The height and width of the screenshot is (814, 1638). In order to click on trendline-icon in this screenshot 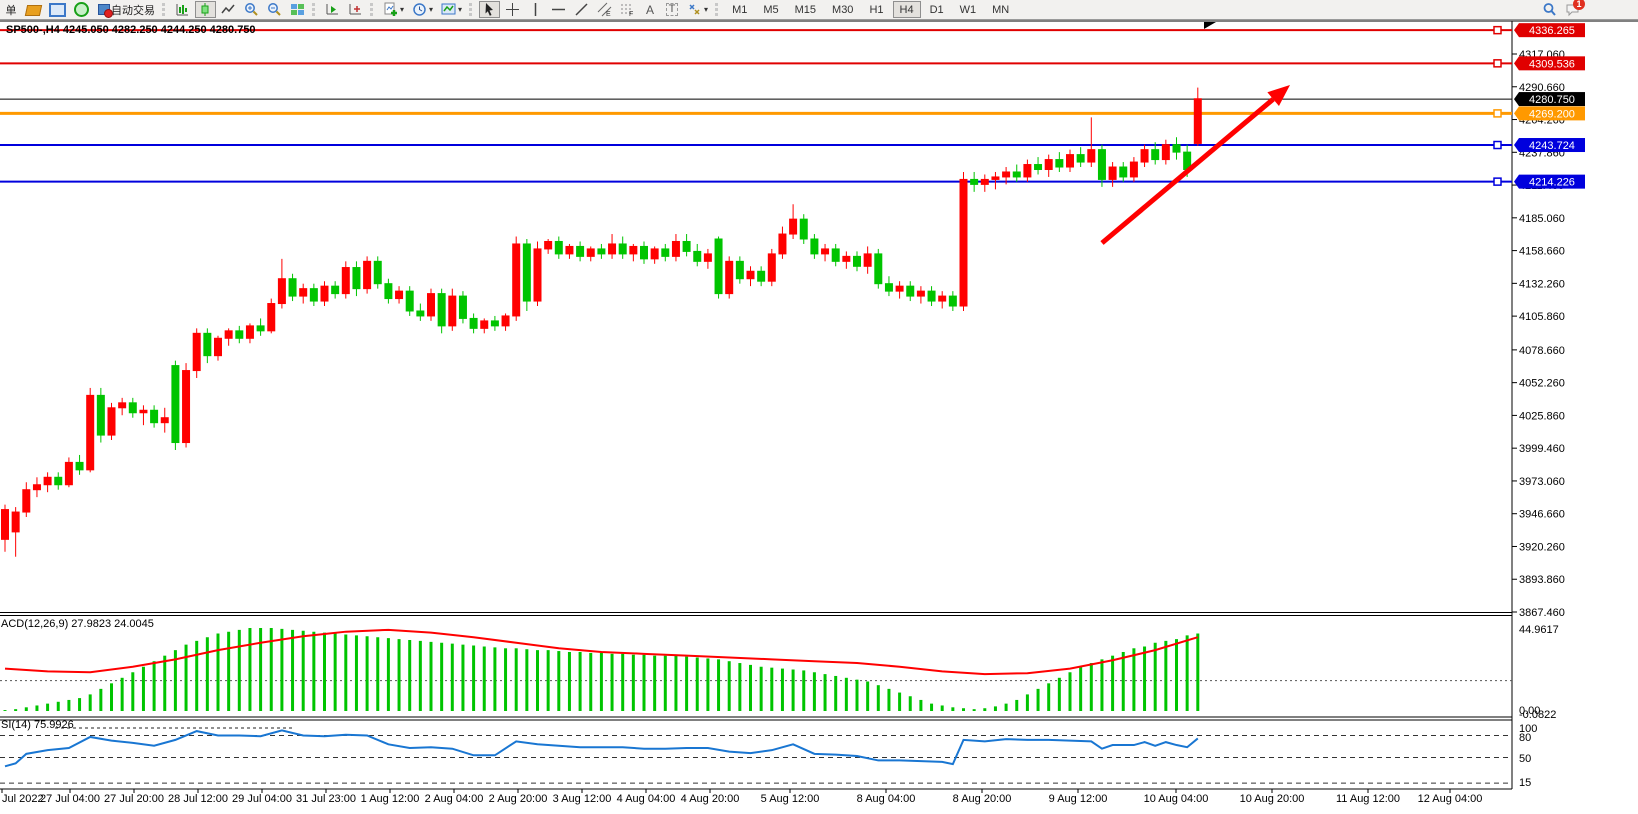, I will do `click(581, 9)`.